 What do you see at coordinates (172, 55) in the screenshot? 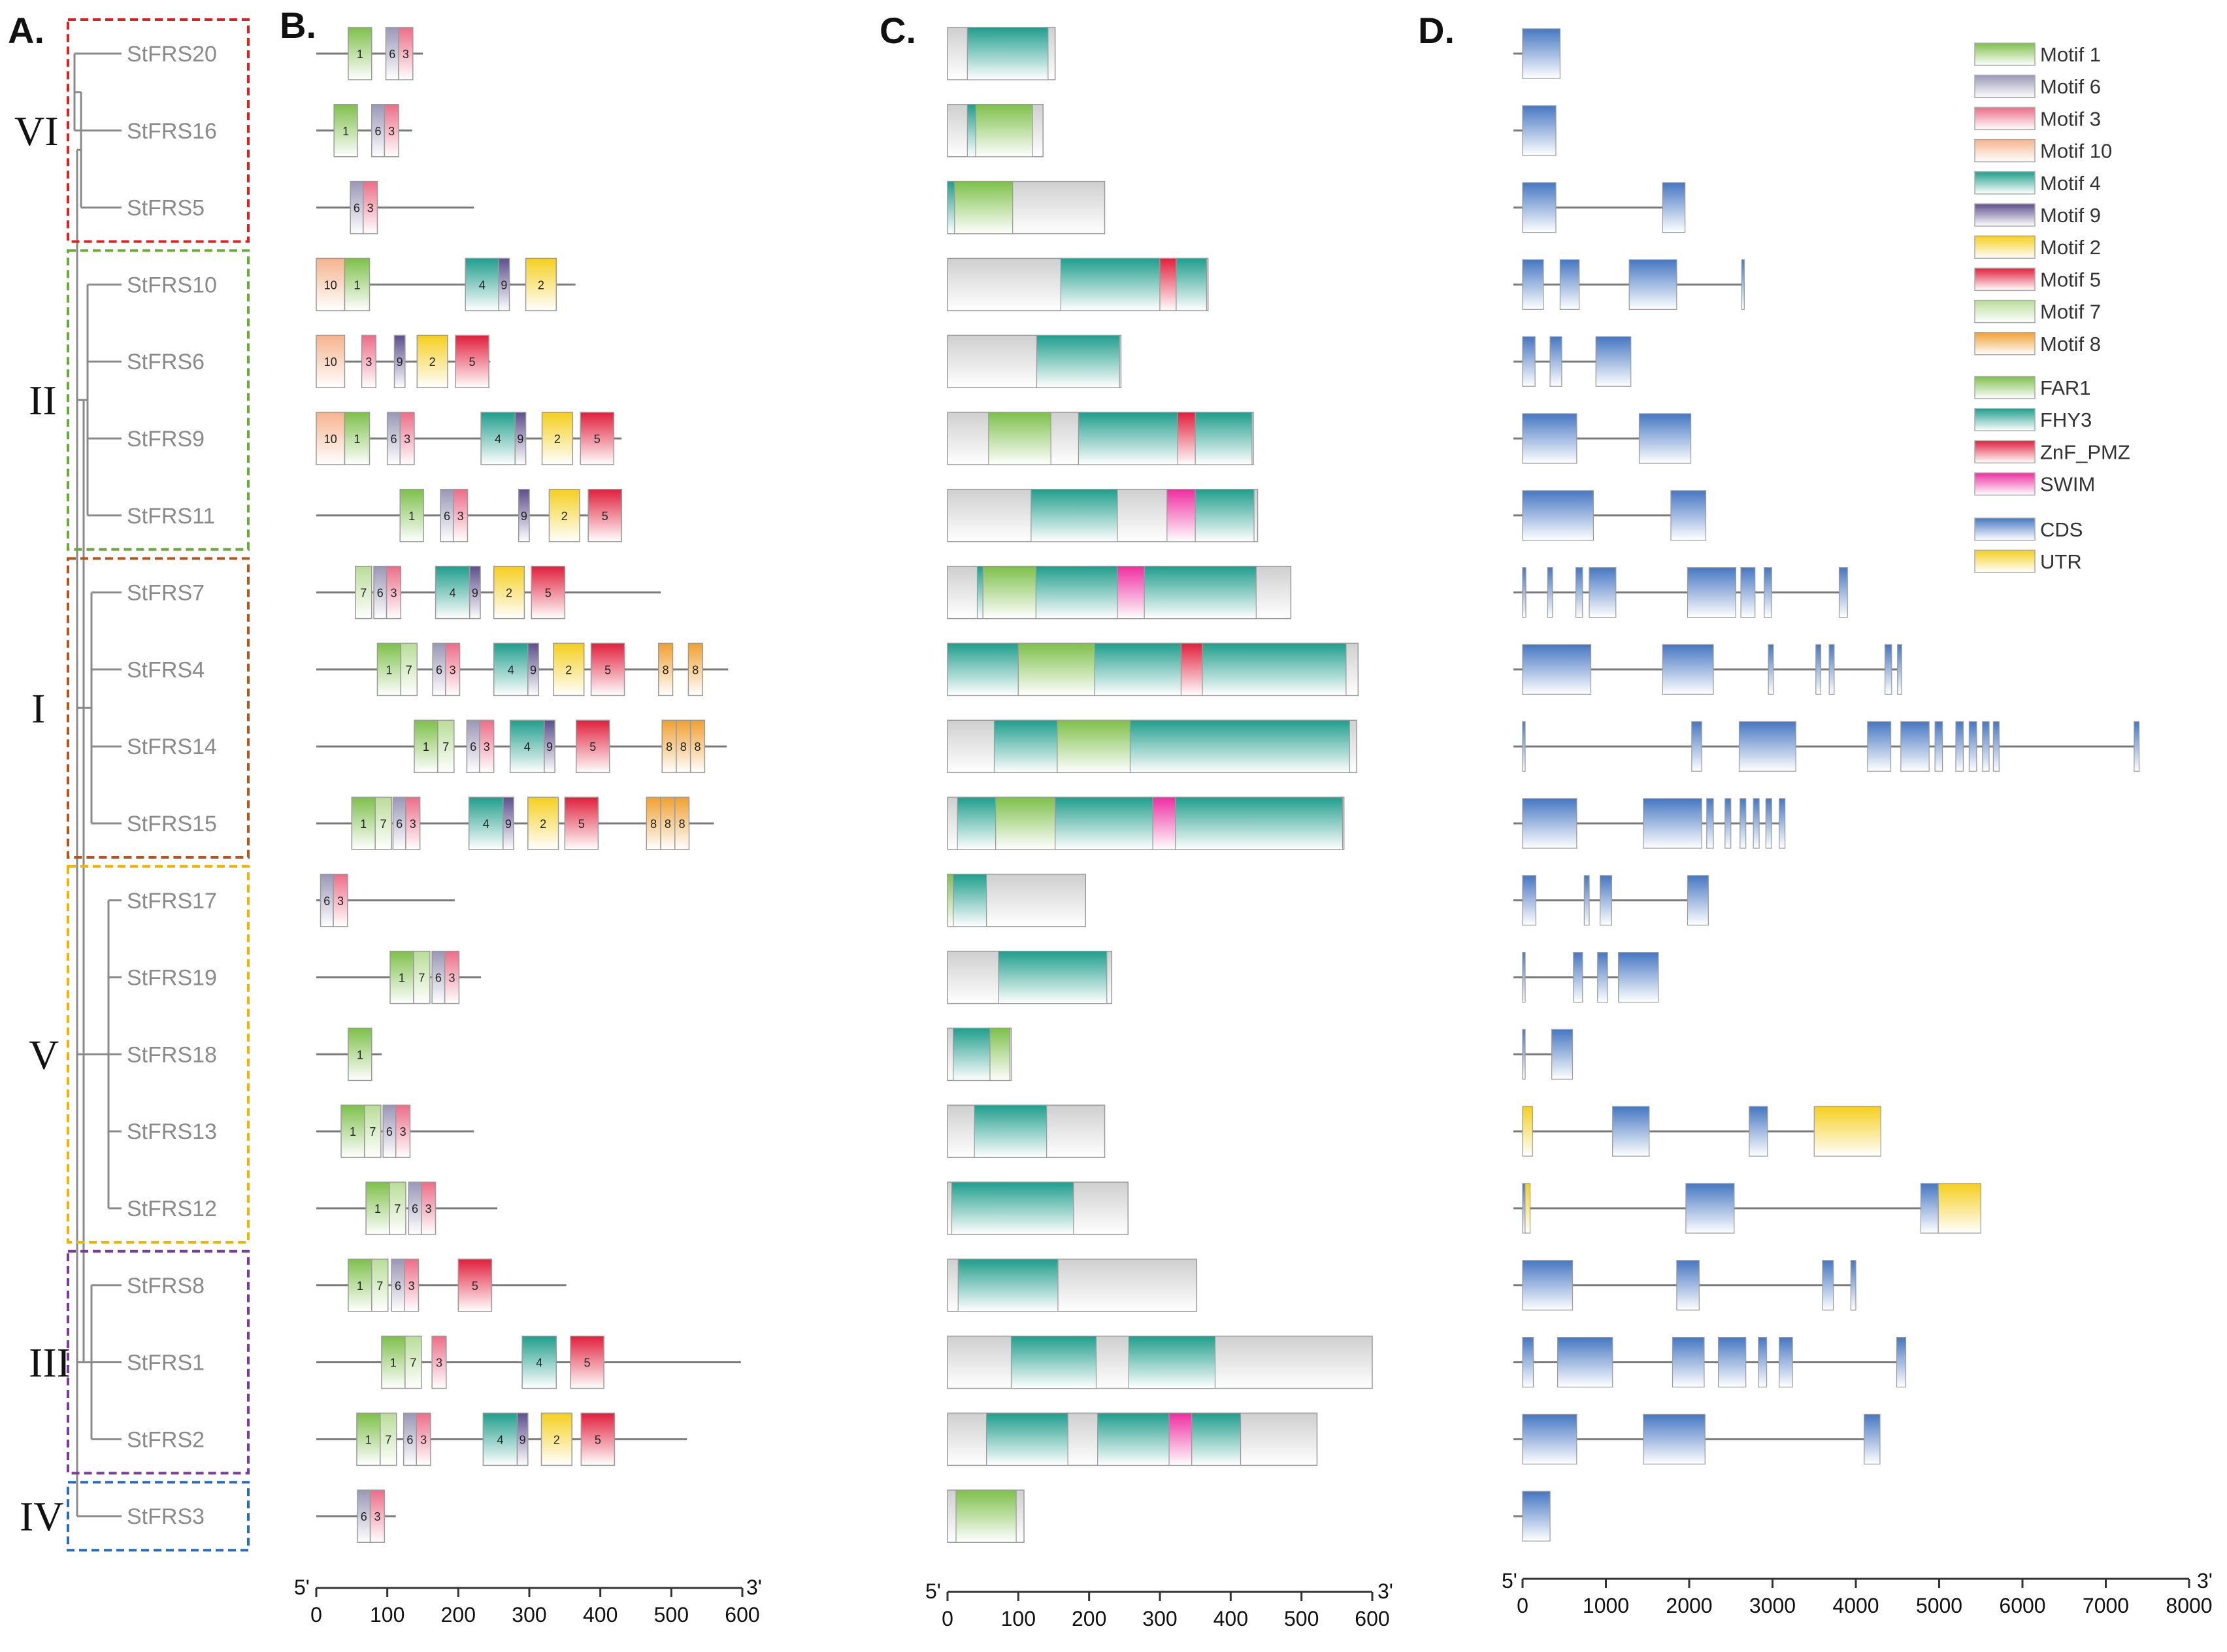
I see `gene-label-stfrs20: StFRS20` at bounding box center [172, 55].